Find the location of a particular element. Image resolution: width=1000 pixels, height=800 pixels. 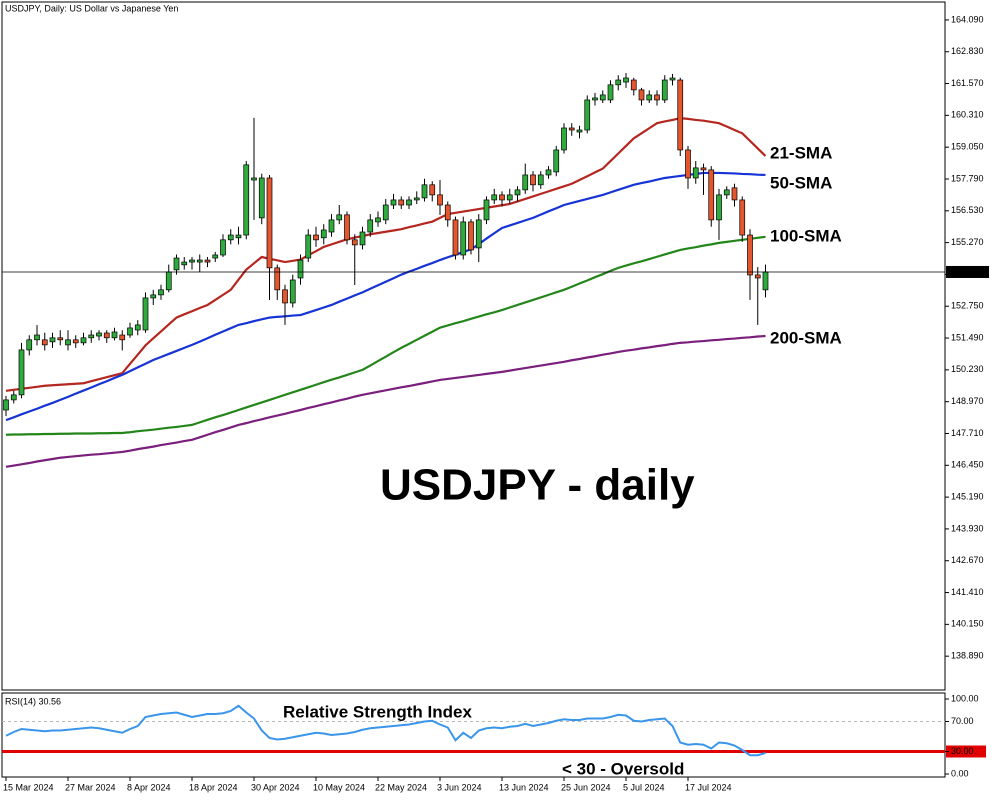

y-tick-label: 30.00 is located at coordinates (962, 751).